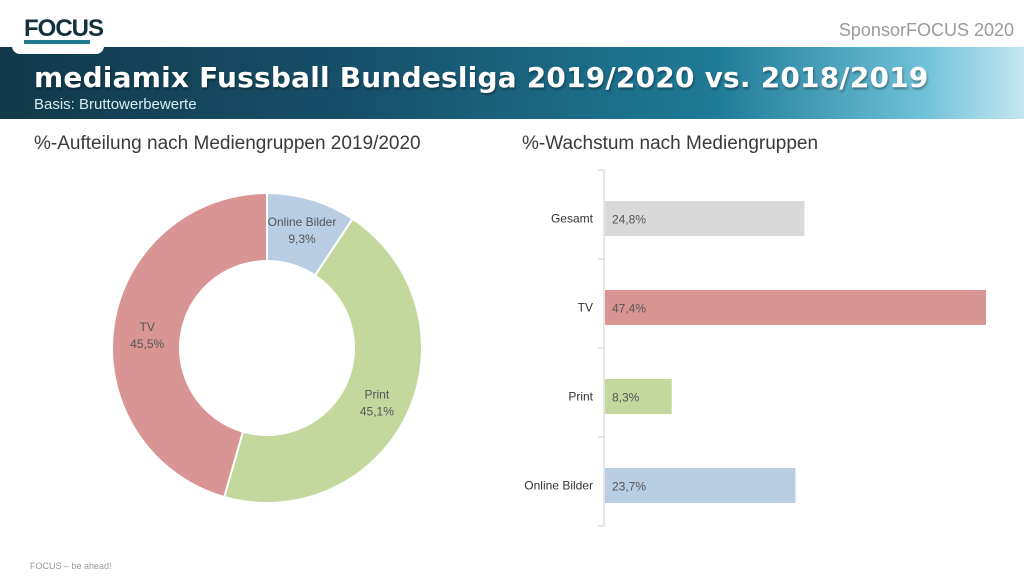  Describe the element at coordinates (302, 222) in the screenshot. I see `donut-label-online-bilder: Online Bilder` at that location.